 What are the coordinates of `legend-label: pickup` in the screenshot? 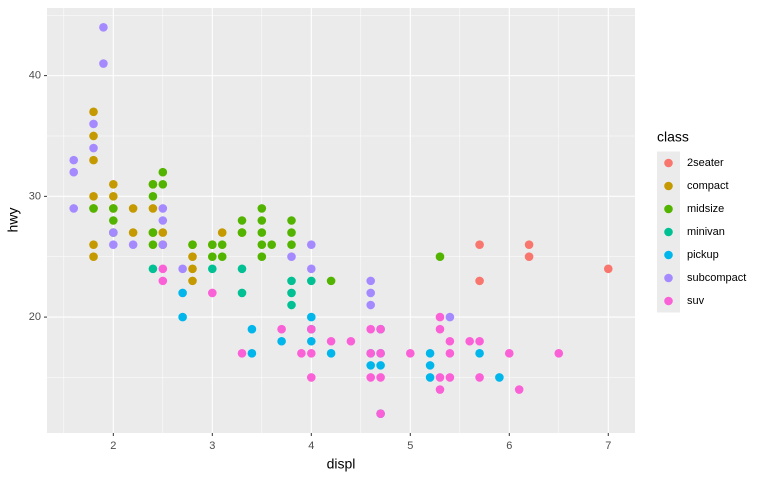 It's located at (703, 255).